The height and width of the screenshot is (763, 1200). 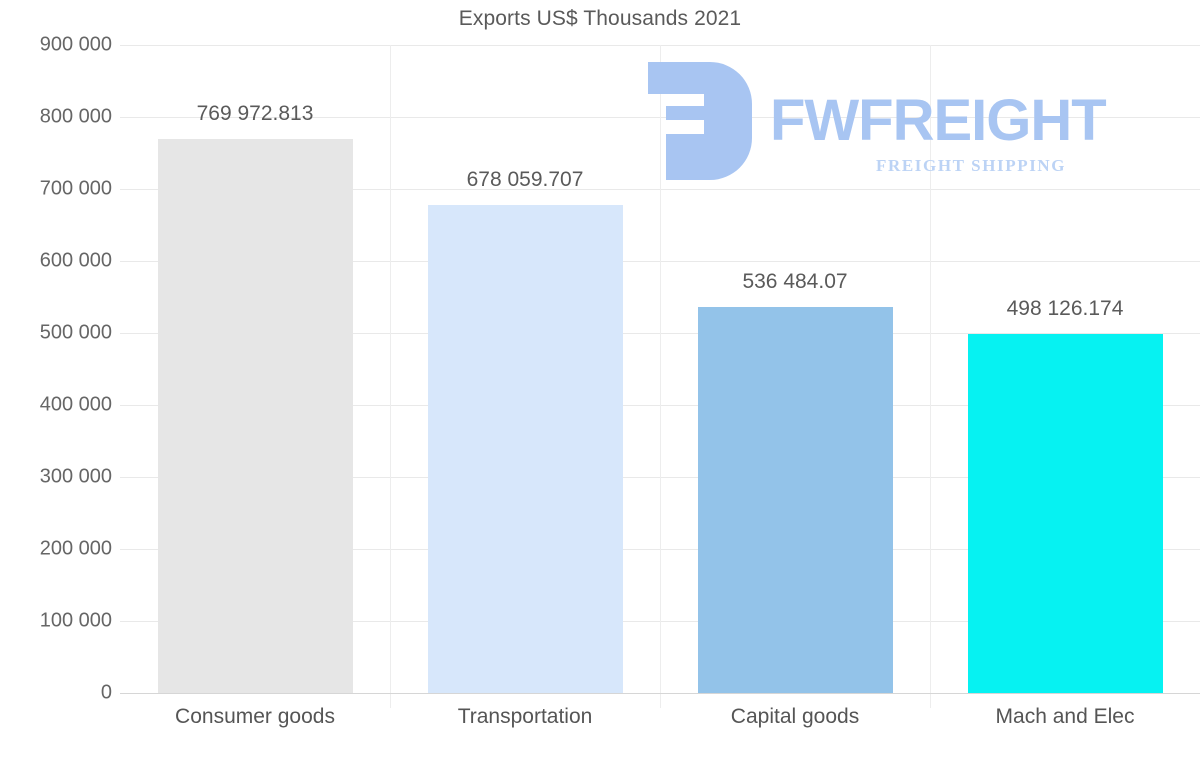 I want to click on x-axis-tick-label: Transportation, so click(x=525, y=716).